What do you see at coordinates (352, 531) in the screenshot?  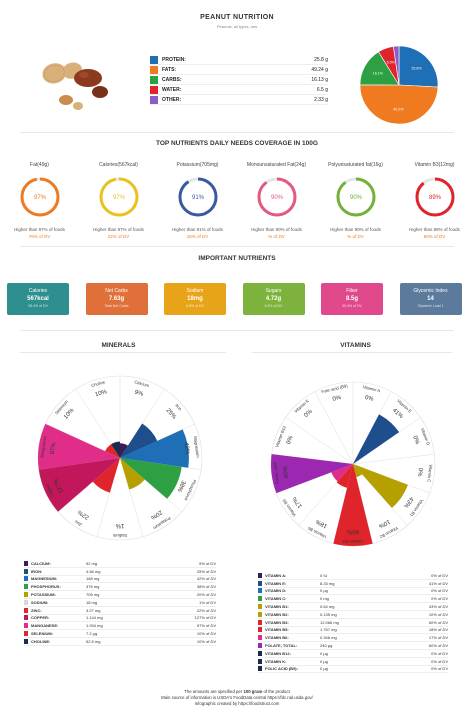 I see `polar-value-label: 60%` at bounding box center [352, 531].